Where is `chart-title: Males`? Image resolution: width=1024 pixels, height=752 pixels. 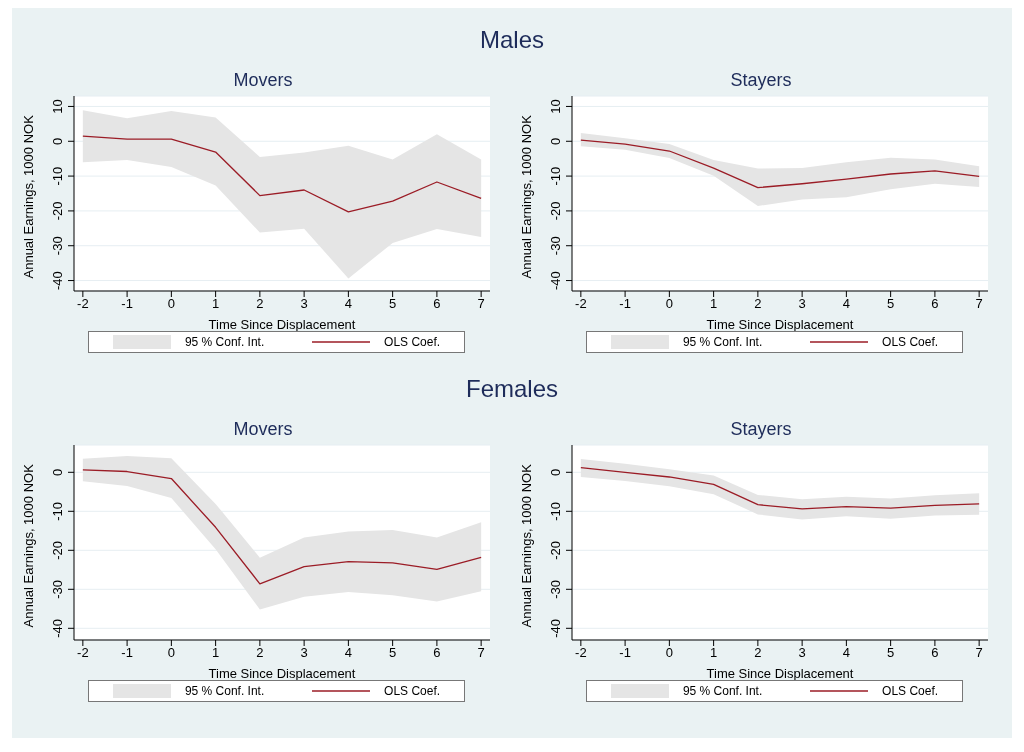 chart-title: Males is located at coordinates (512, 40).